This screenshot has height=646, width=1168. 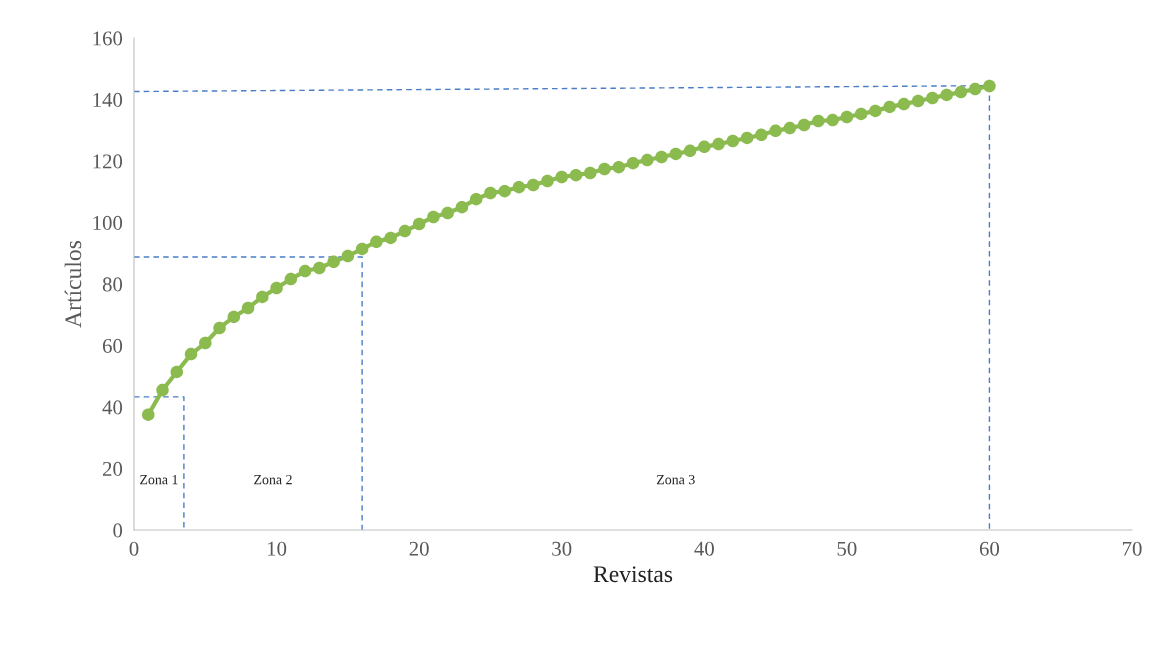 I want to click on annotation: Zona 3, so click(x=675, y=479).